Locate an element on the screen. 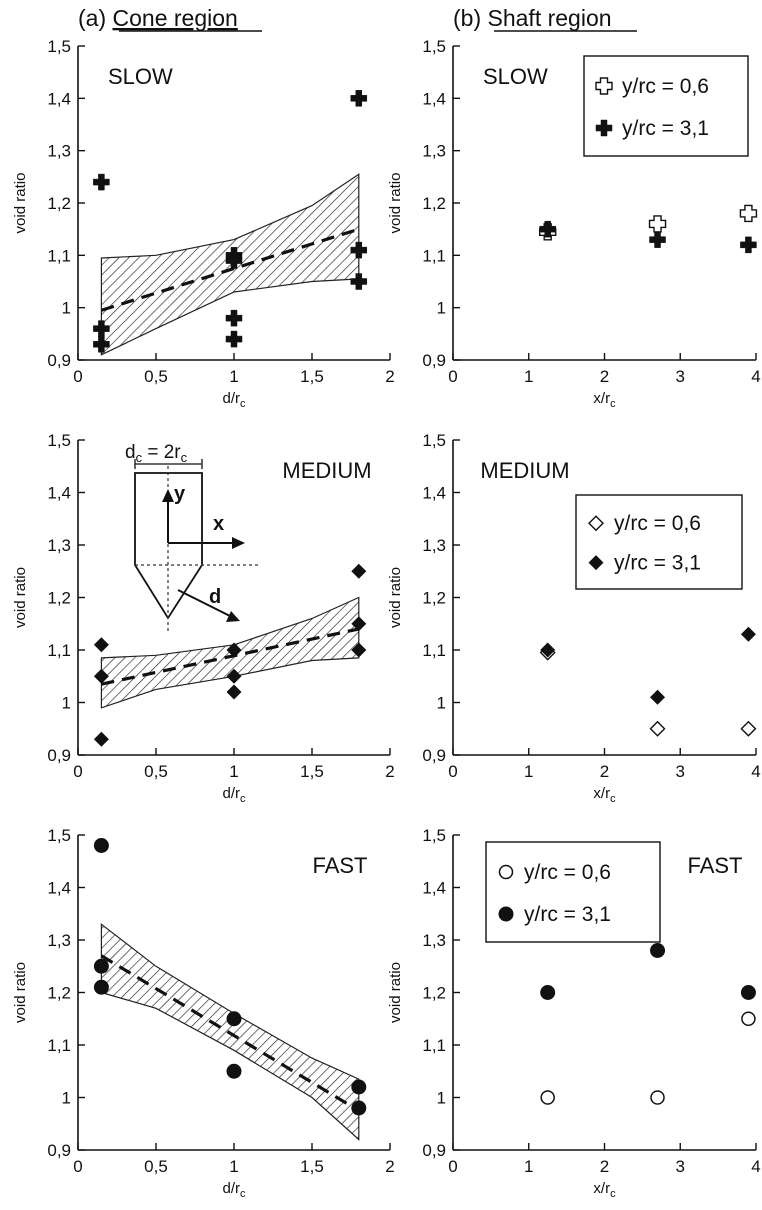 The height and width of the screenshot is (1210, 762). title-shaft-prefix: (b) is located at coordinates (470, 18).